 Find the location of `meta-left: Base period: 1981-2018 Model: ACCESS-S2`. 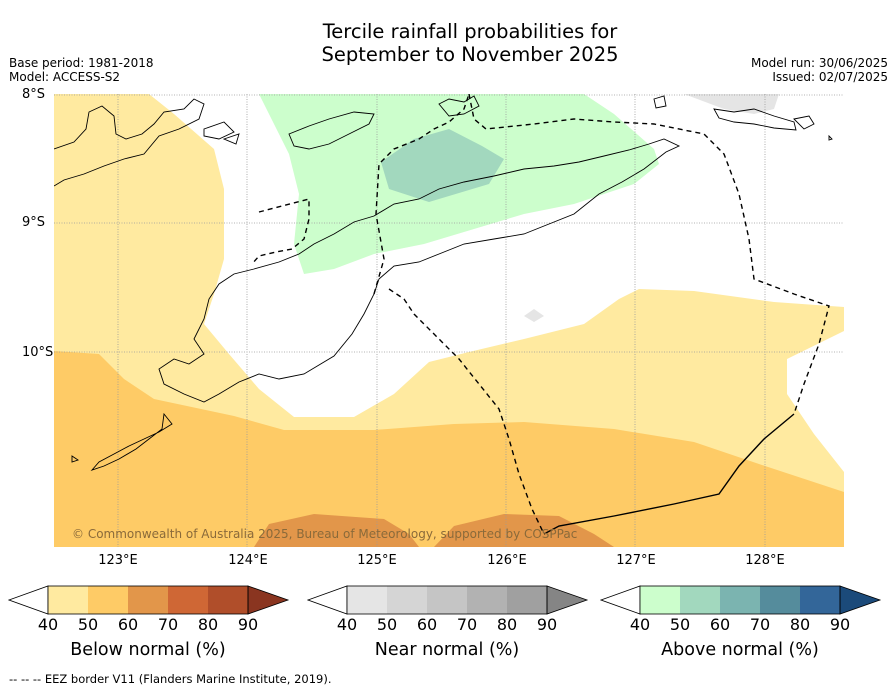

meta-left: Base period: 1981-2018 Model: ACCESS-S2 is located at coordinates (81, 70).